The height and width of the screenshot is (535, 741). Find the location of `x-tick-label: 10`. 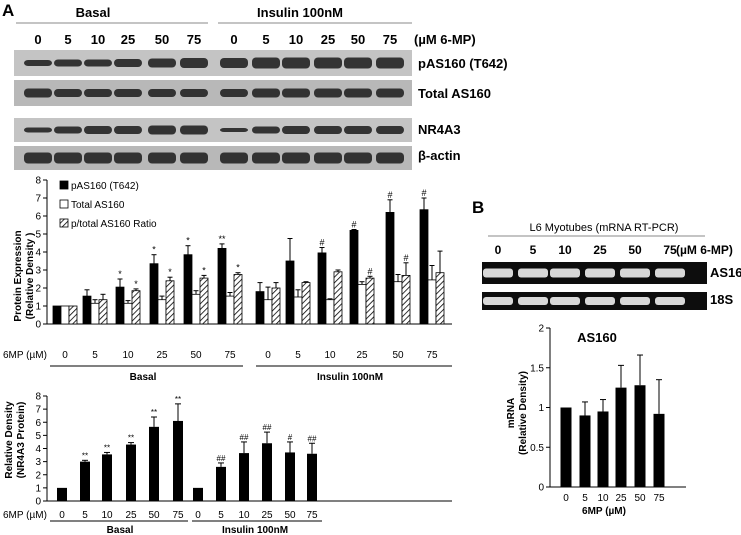

x-tick-label: 10 is located at coordinates (603, 498).